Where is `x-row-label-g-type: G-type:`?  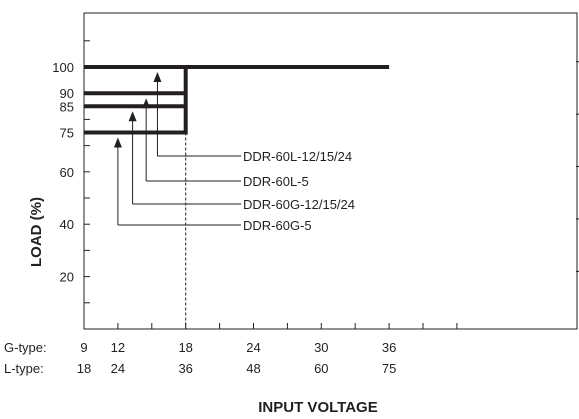
x-row-label-g-type: G-type: is located at coordinates (25, 347).